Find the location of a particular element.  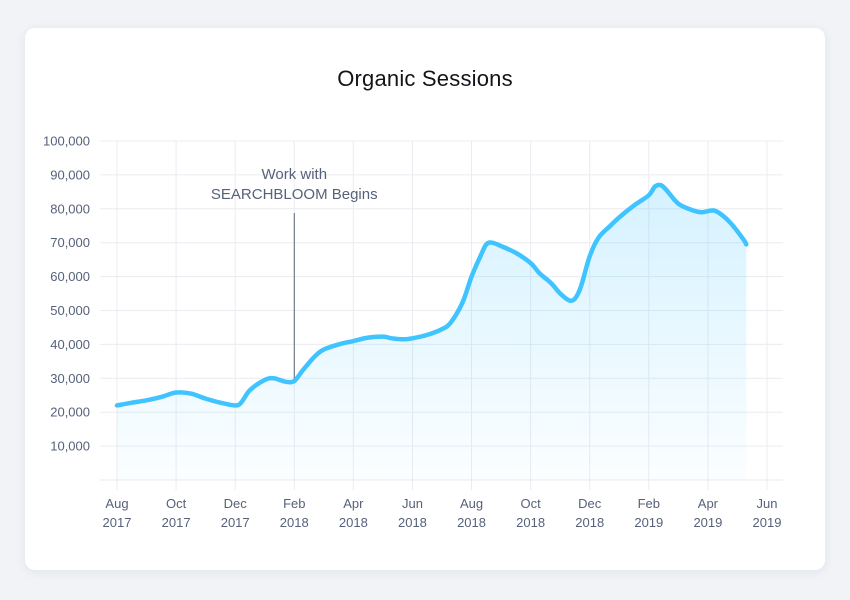

x-tick-label: Aug 2018 is located at coordinates (471, 513).